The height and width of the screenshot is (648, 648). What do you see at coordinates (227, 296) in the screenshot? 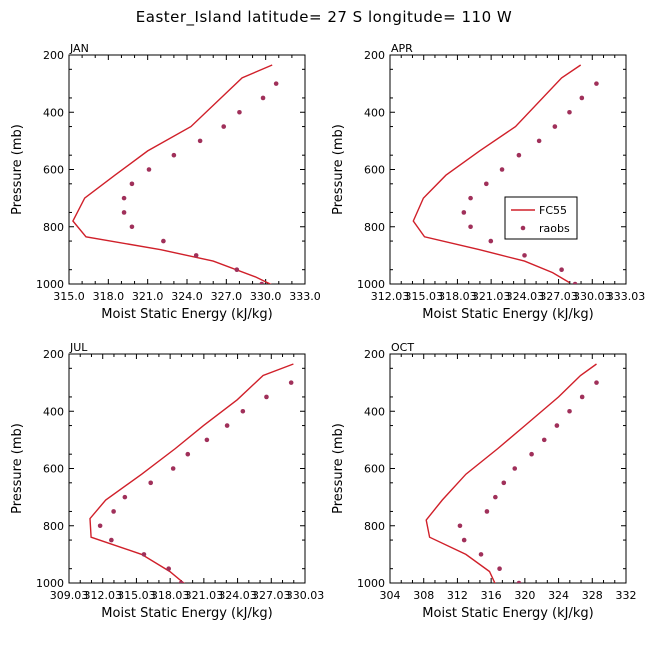
I see `x-tick-label: 327.0` at bounding box center [227, 296].